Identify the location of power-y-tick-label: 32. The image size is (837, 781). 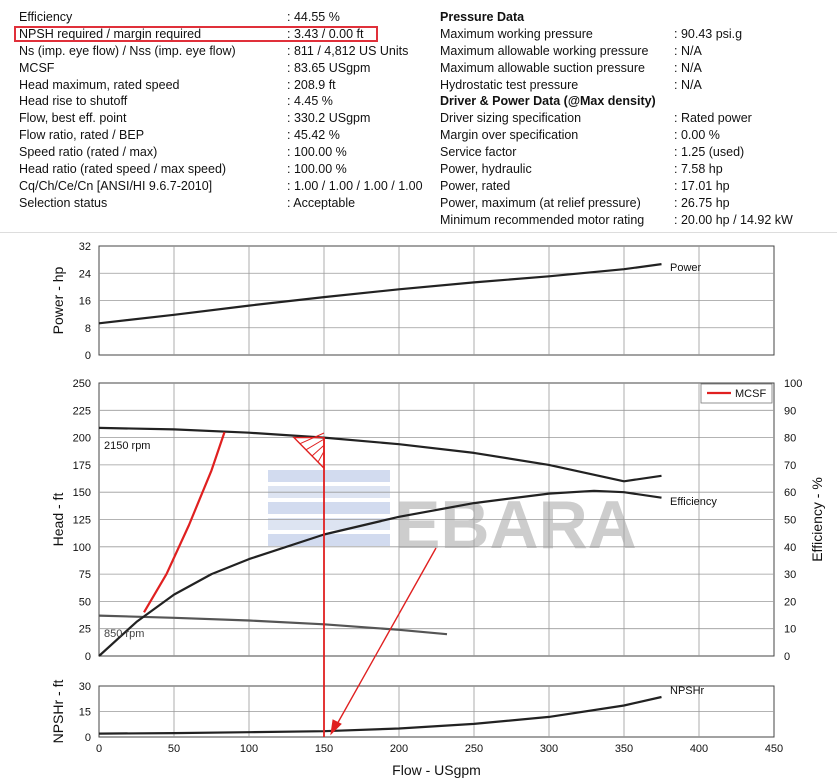
(85, 247).